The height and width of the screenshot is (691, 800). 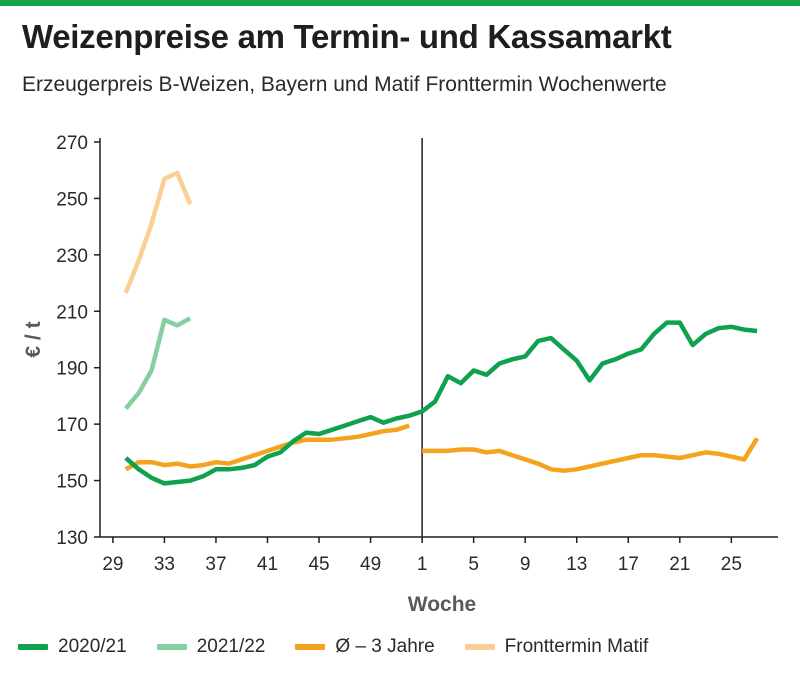 I want to click on legend-item: 2021/22, so click(x=211, y=647).